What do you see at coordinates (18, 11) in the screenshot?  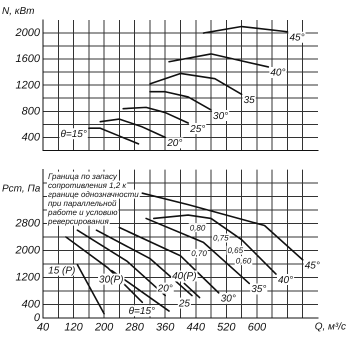 I see `y-axis-title: N, кВт` at bounding box center [18, 11].